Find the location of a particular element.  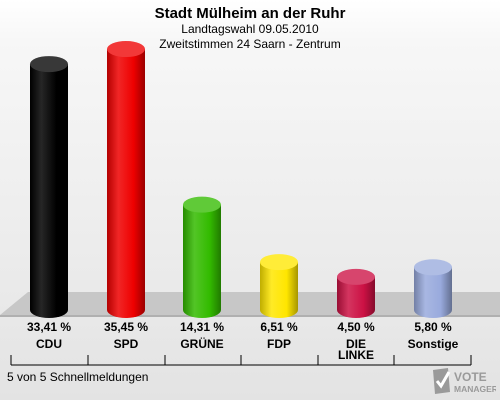

category-label-1: SPD is located at coordinates (126, 344).